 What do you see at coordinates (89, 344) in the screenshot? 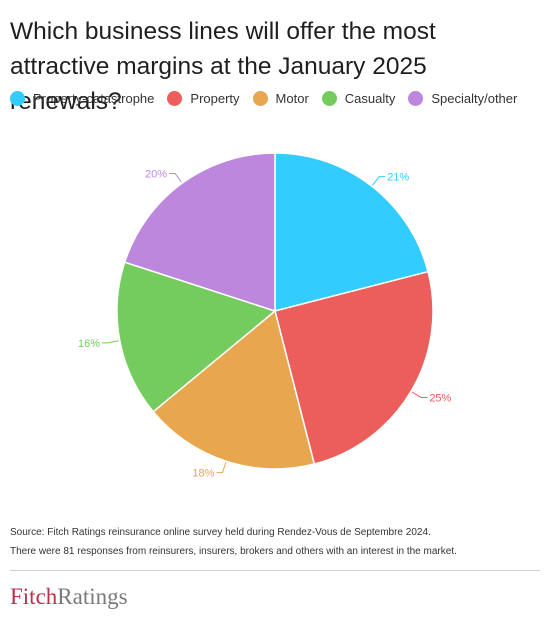
I see `data-label: 16%` at bounding box center [89, 344].